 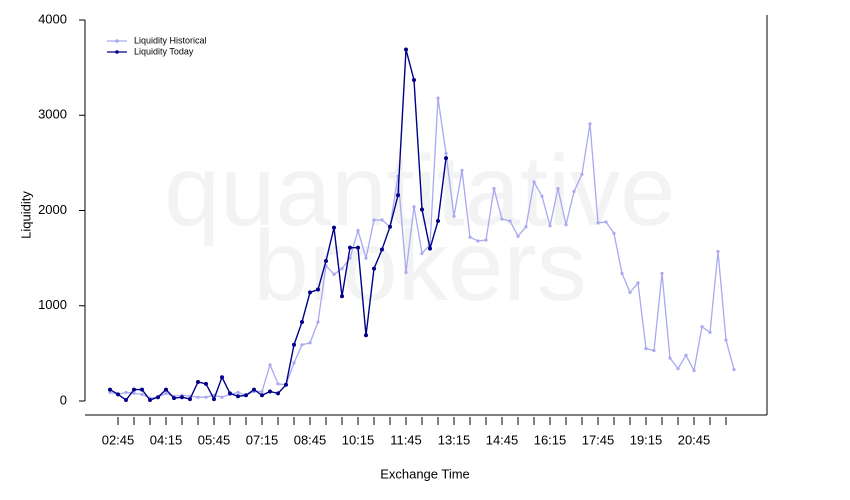 What do you see at coordinates (454, 439) in the screenshot?
I see `x-tick-label: 13:15` at bounding box center [454, 439].